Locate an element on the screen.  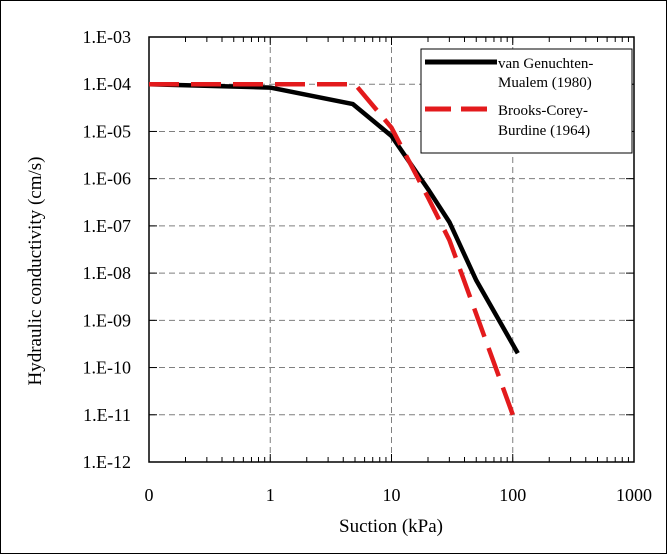
y-axis-title: Hydraulic conductivity (cm/s) is located at coordinates (35, 271).